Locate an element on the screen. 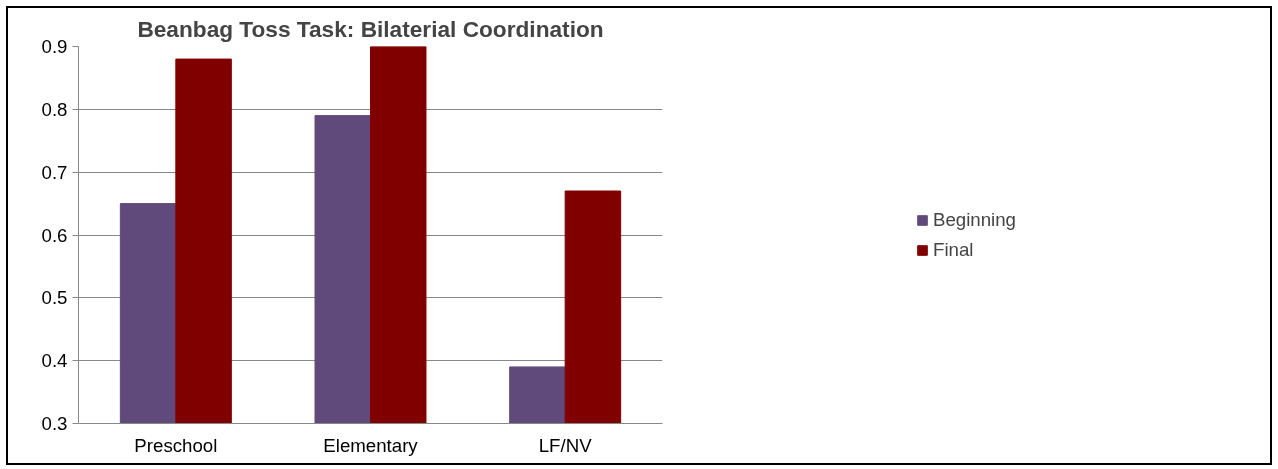  legend-label: Final is located at coordinates (953, 249).